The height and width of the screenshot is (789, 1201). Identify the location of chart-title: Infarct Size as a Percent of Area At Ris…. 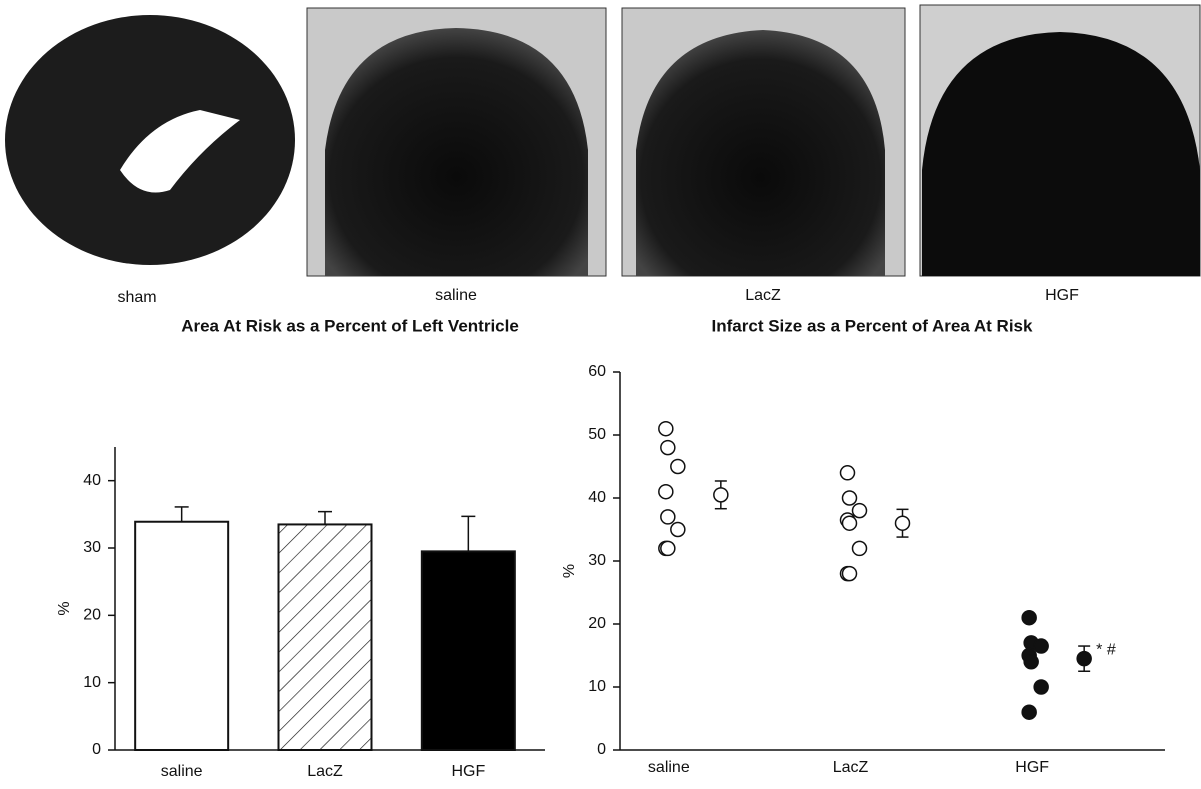
(872, 325).